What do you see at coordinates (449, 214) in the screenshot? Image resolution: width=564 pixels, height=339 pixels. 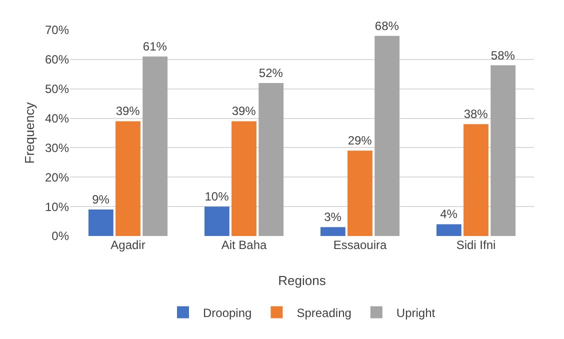 I see `data-label: 4%` at bounding box center [449, 214].